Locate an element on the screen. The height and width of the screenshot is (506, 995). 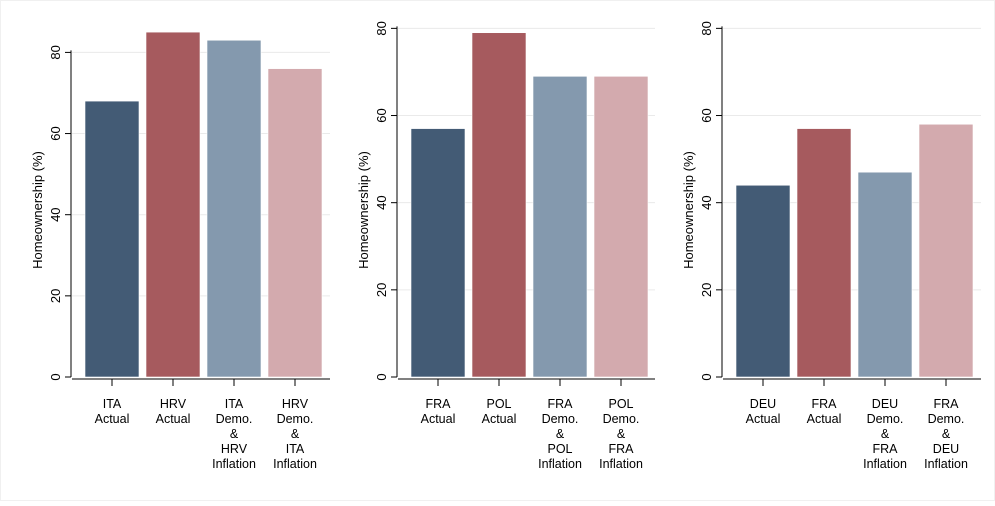
category-label: DEU Demo. & FRA Inflation is located at coordinates (885, 434).